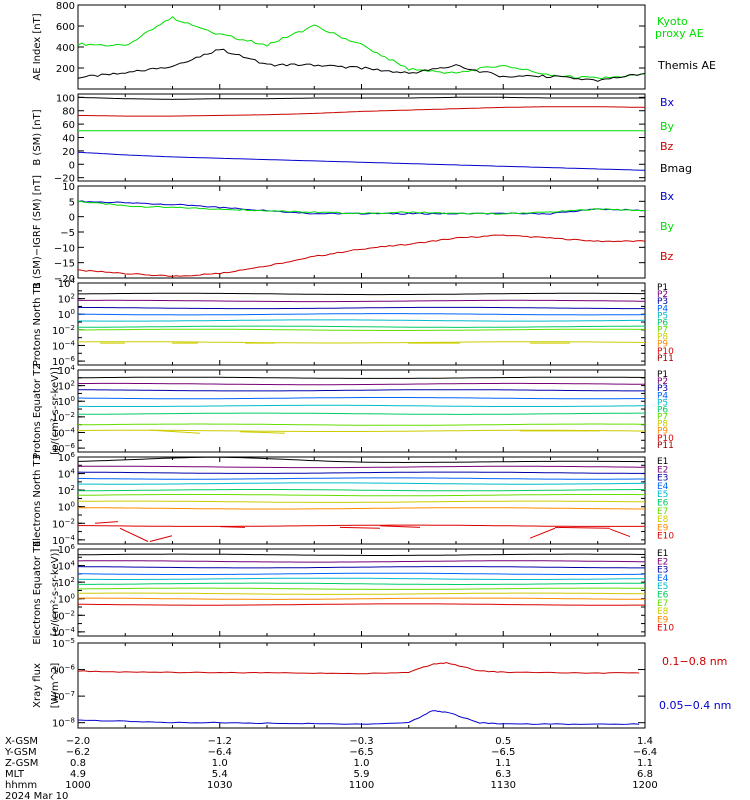 Image resolution: width=750 pixels, height=800 pixels. What do you see at coordinates (78, 774) in the screenshot?
I see `footer-value: 4.9` at bounding box center [78, 774].